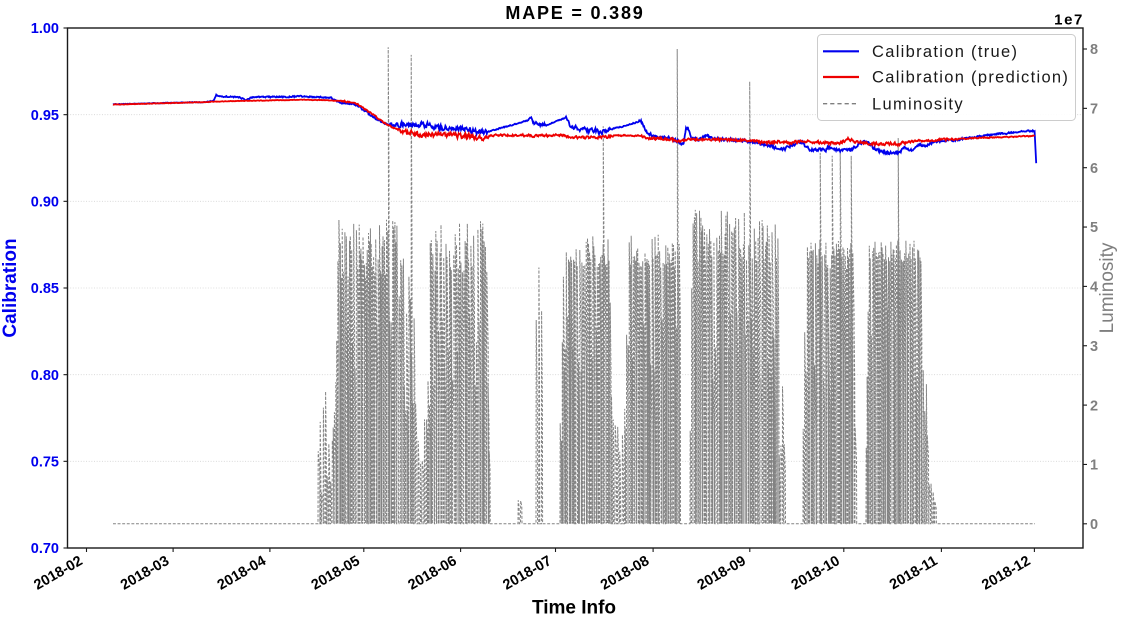 The height and width of the screenshot is (630, 1129). I want to click on svg-text: 7, so click(1094, 110).